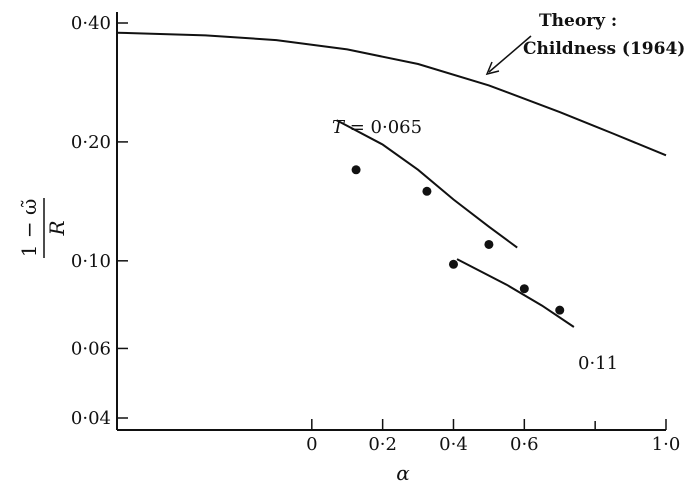 This screenshot has height=490, width=688. I want to click on label-011: 0·11, so click(598, 363).